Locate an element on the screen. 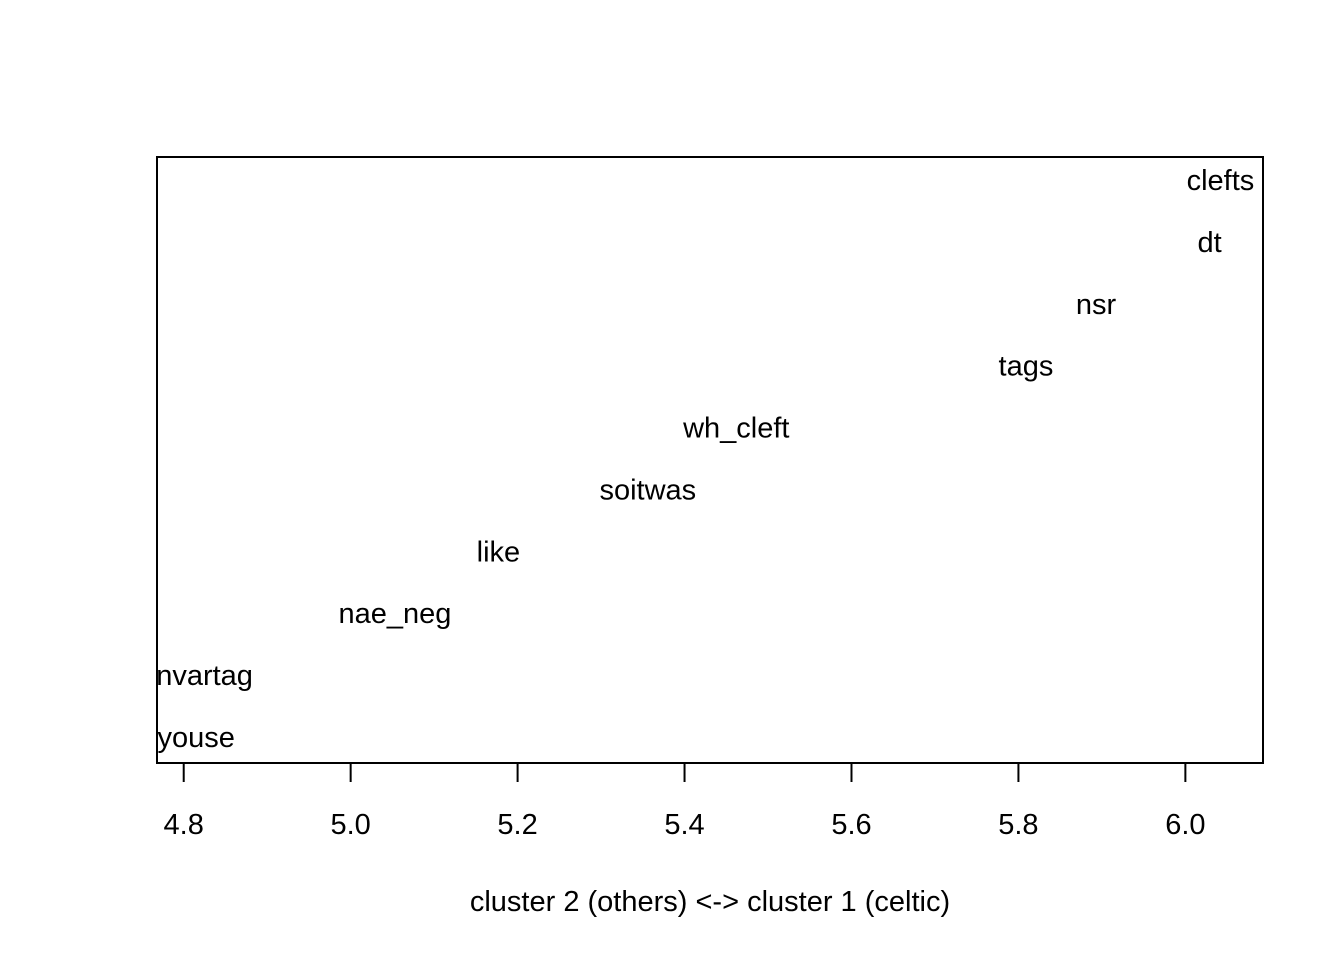 The image size is (1344, 960). point-label-nsr: nsr is located at coordinates (1096, 305).